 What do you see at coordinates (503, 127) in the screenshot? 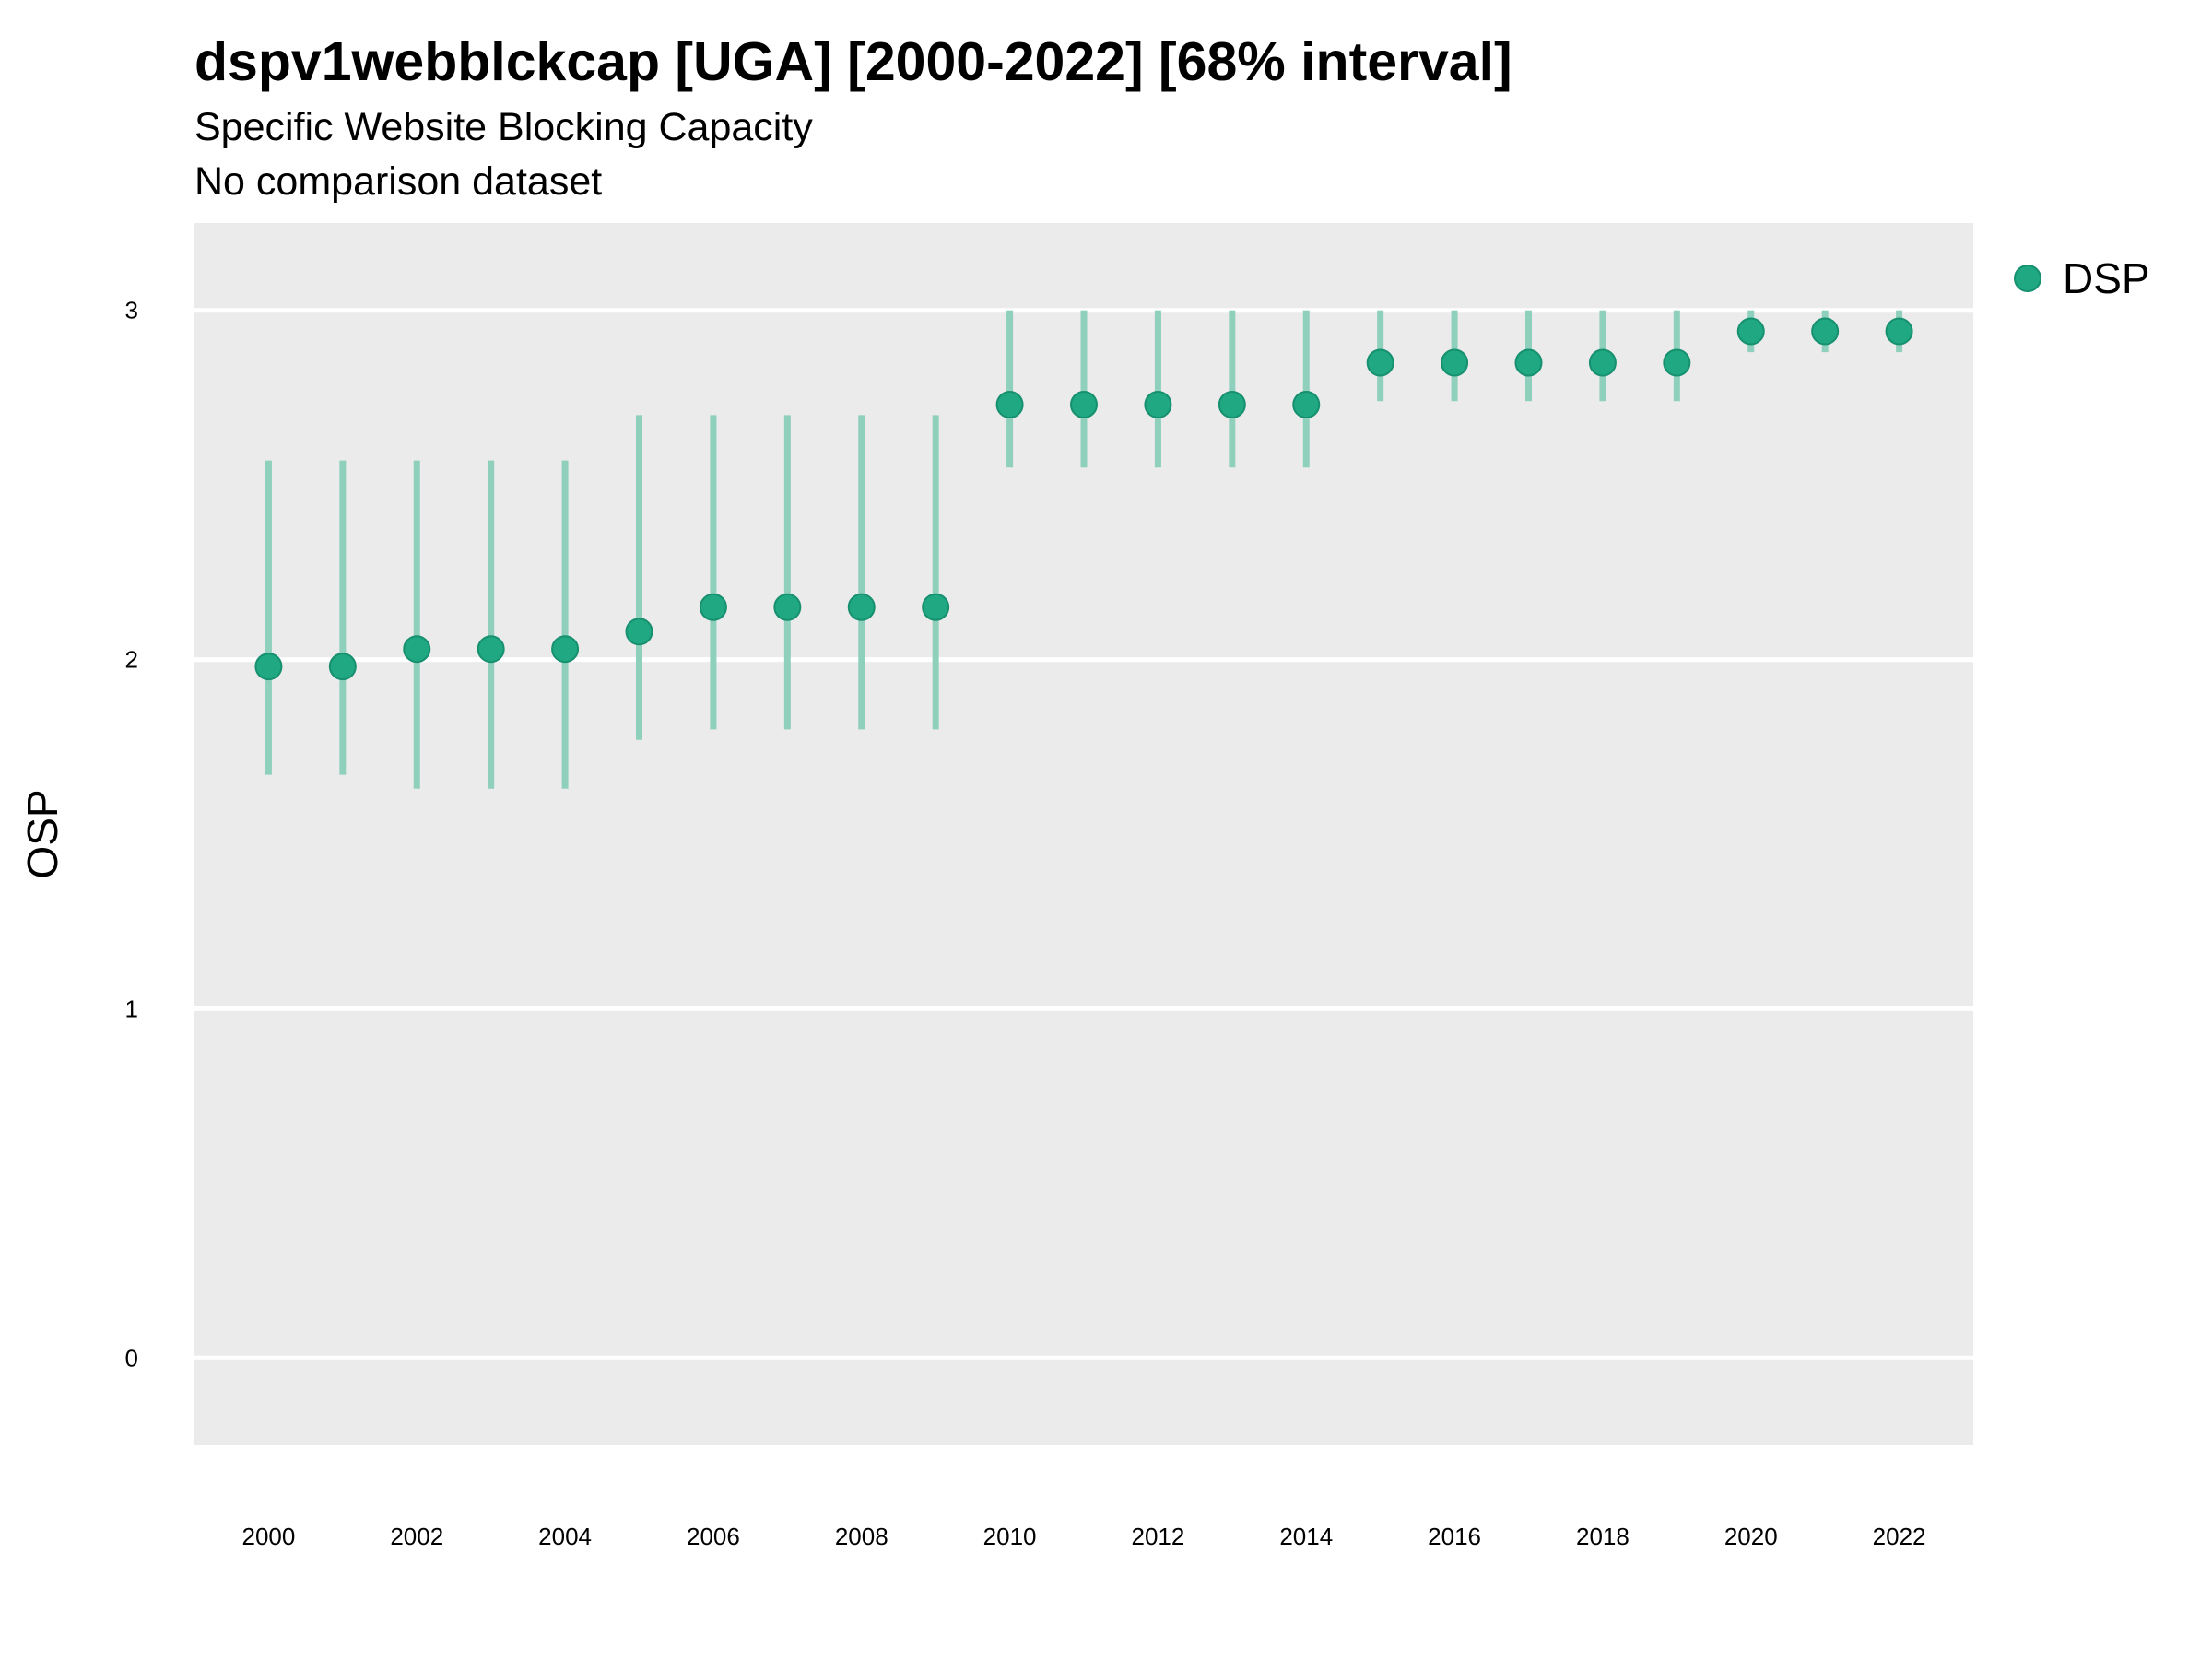
I see `chart-subtitle: Specific Website Blocking Capacity` at bounding box center [503, 127].